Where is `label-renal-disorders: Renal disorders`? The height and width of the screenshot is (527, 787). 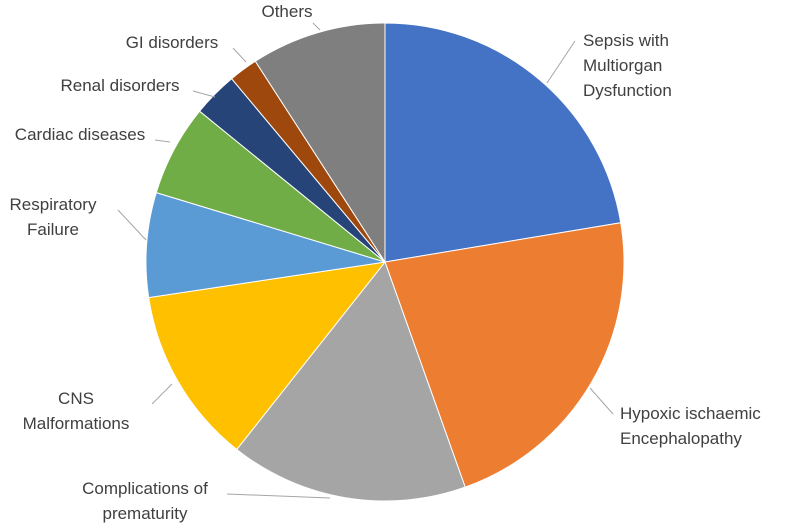
label-renal-disorders: Renal disorders is located at coordinates (119, 85).